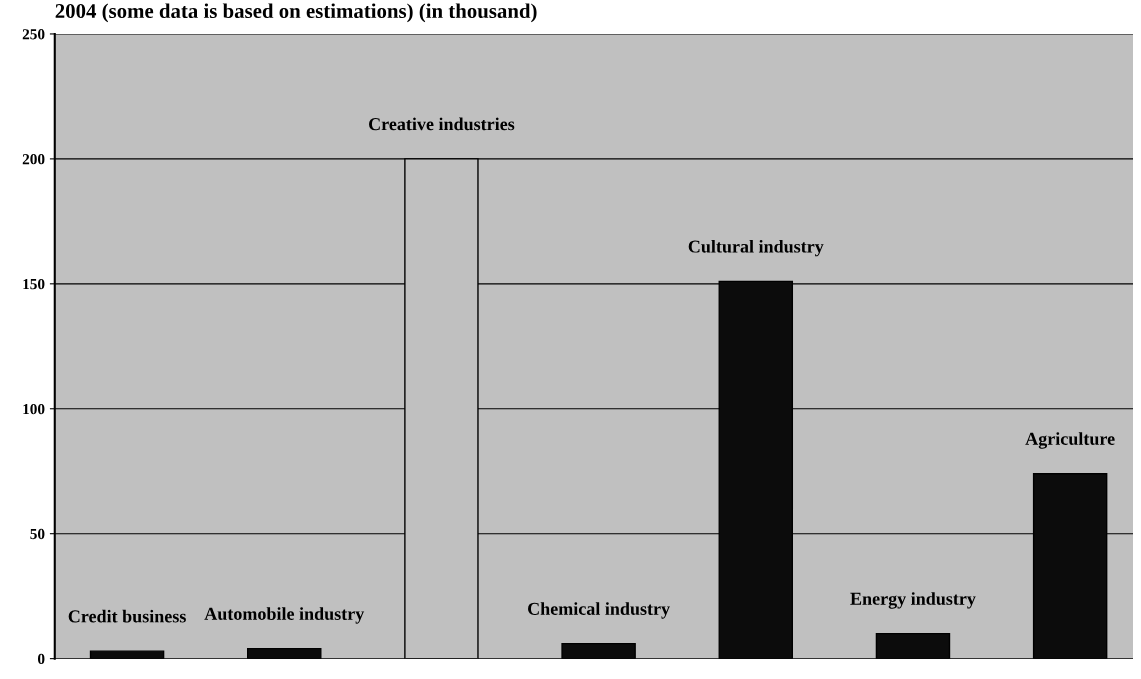  Describe the element at coordinates (34, 409) in the screenshot. I see `y-tick-label: 100` at that location.